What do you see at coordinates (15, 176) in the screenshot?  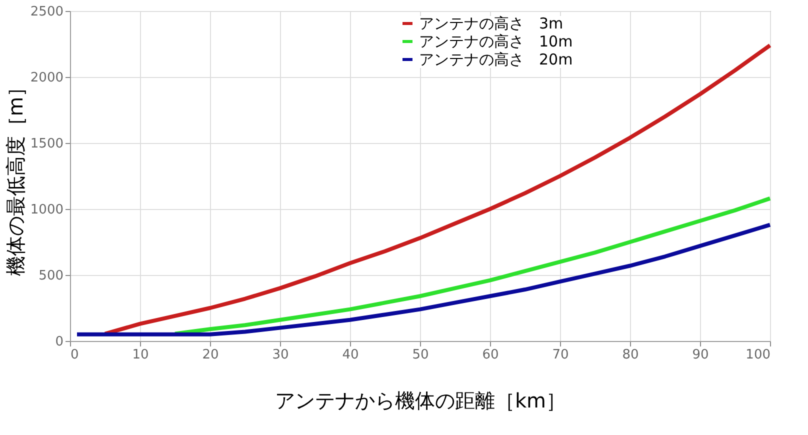 I see `y-axis-title: 機体の最低高度［m］` at bounding box center [15, 176].